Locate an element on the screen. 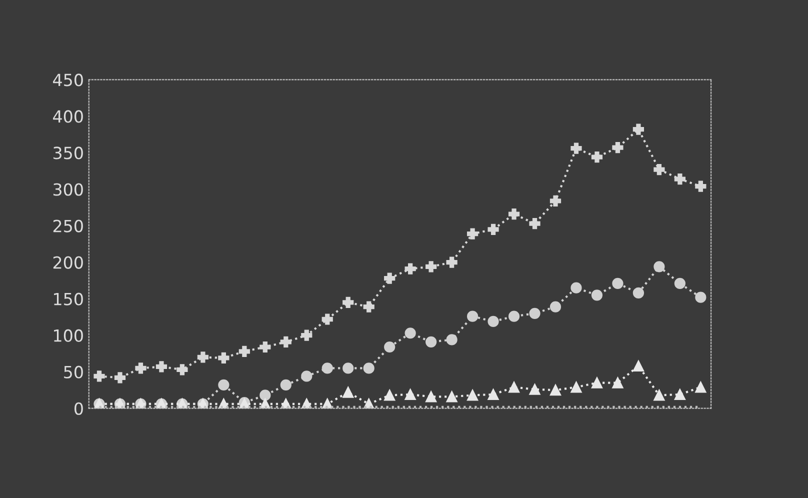  y-tick-label: 200 is located at coordinates (68, 262).